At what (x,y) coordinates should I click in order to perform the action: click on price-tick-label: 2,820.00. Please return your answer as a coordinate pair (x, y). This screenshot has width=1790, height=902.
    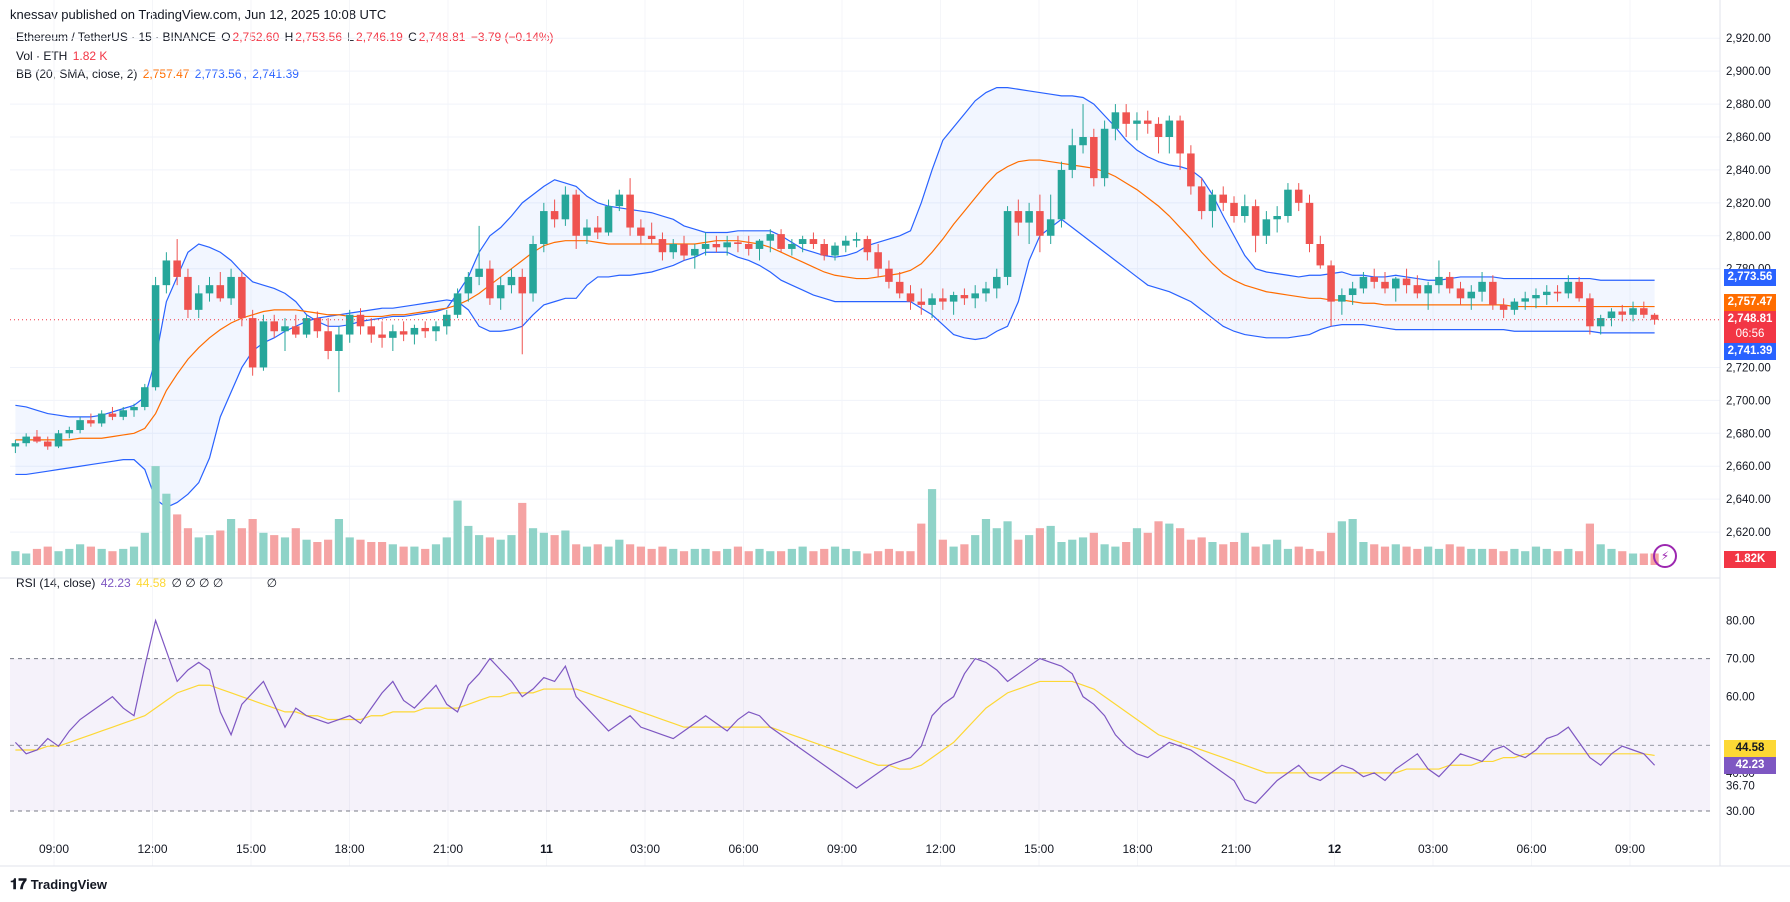
    Looking at the image, I should click on (1748, 204).